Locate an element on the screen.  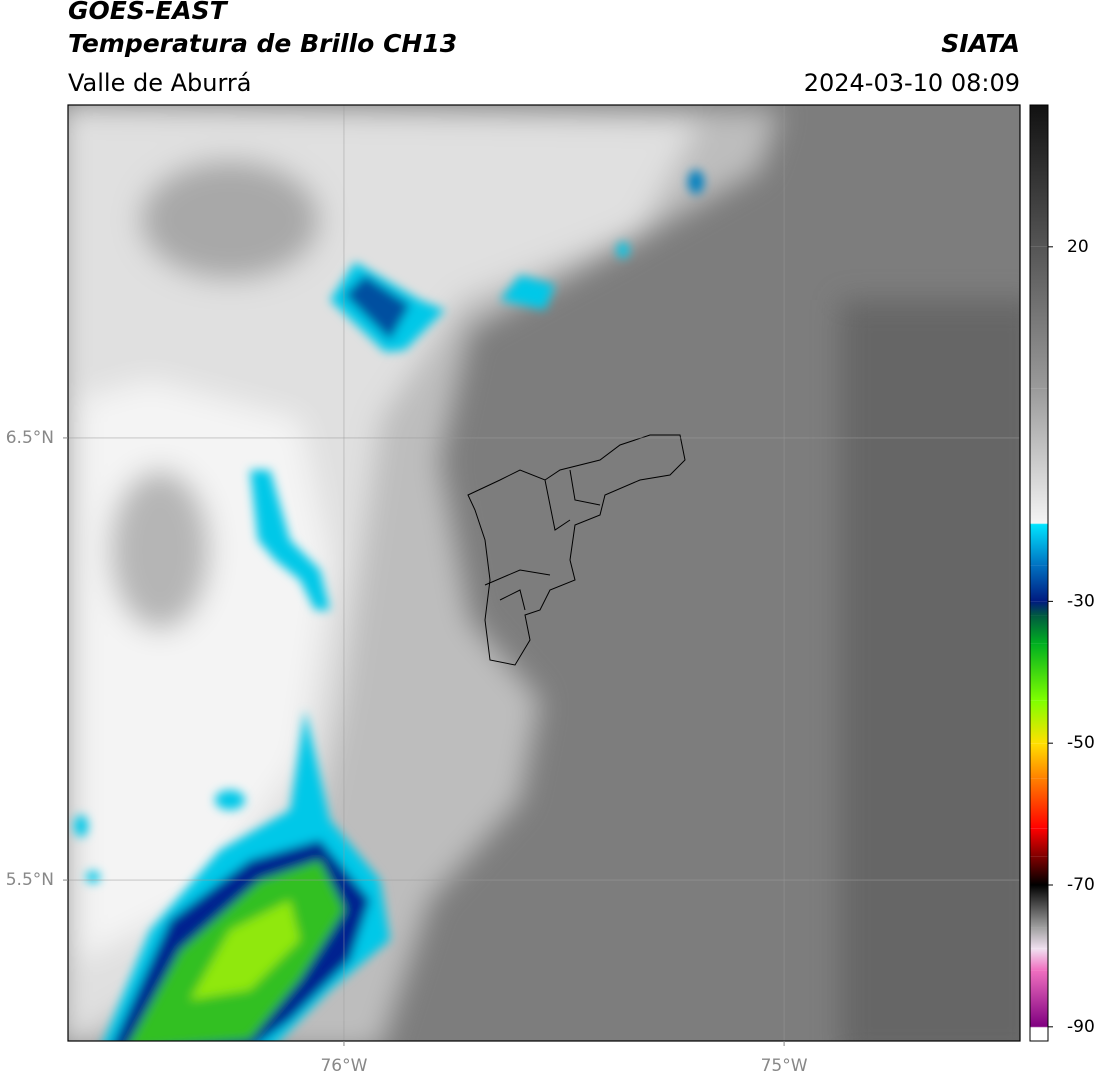
colorbar-tick-label: -70 is located at coordinates (1080, 885).